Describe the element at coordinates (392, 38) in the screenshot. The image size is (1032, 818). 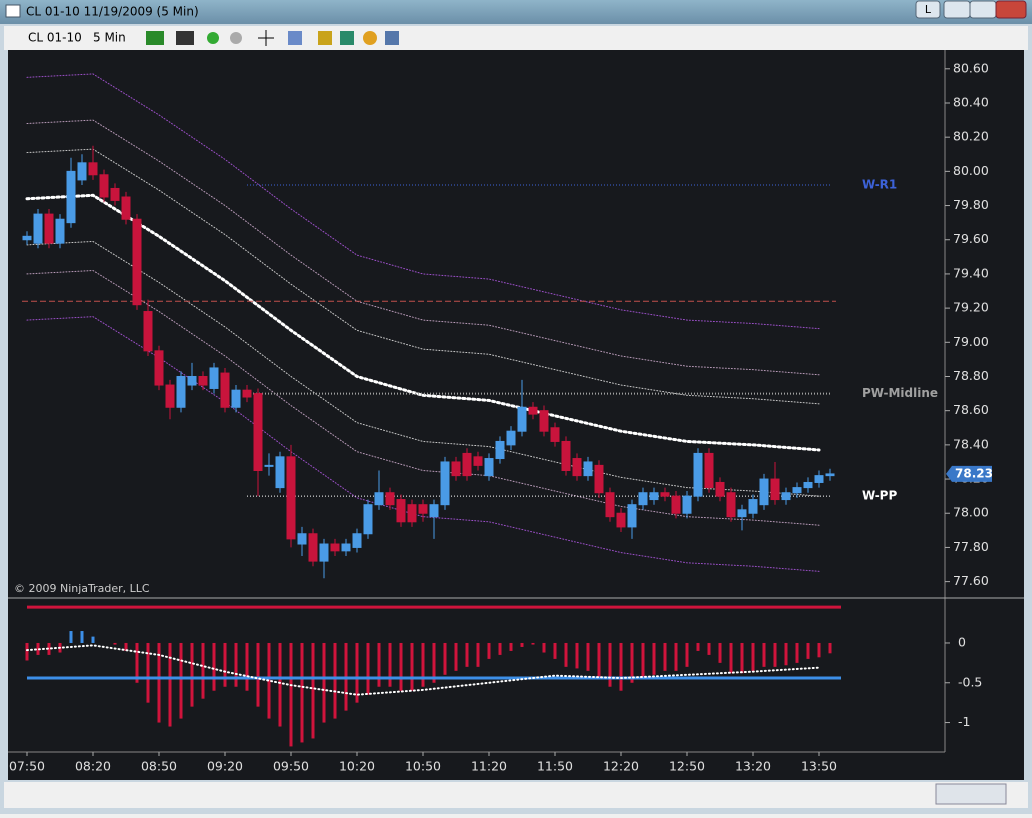
I see `data-box-icon` at that location.